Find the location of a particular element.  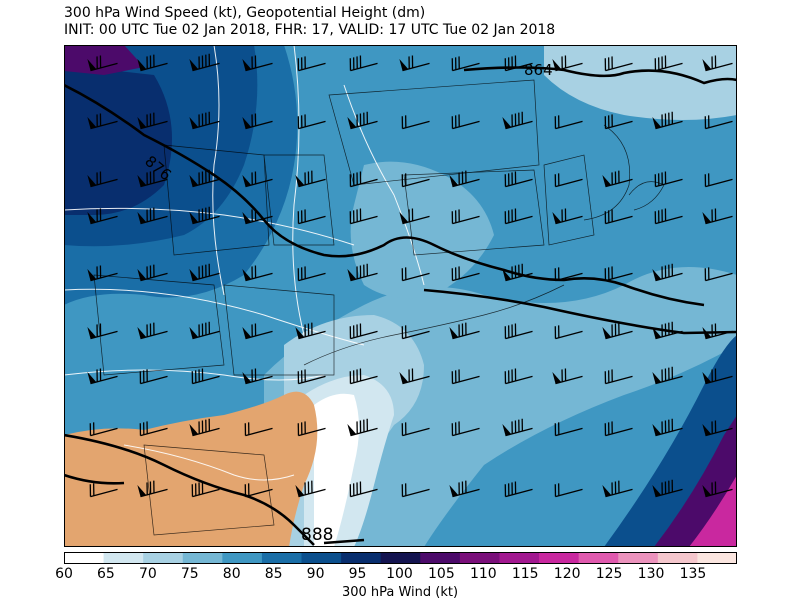

colorbar-label: 300 hPa Wind (kt) is located at coordinates (400, 592).